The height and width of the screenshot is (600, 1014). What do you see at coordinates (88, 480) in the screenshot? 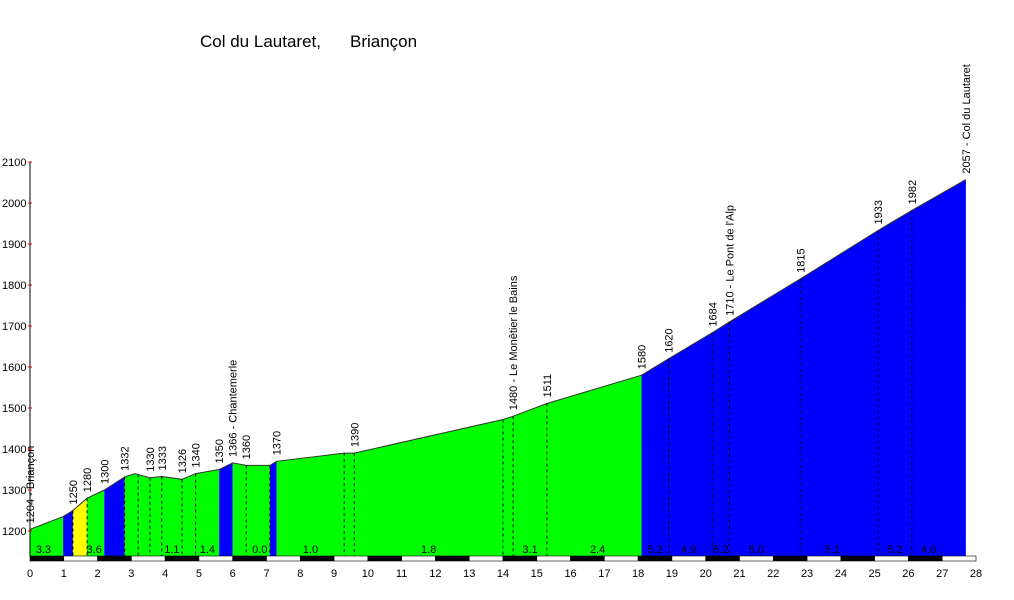
I see `elevation-label: 1280` at bounding box center [88, 480].